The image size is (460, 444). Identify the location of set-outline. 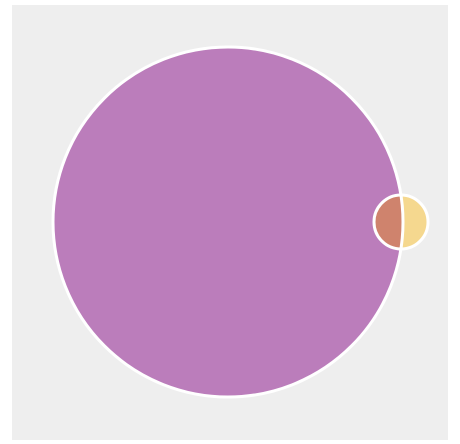
(401, 222).